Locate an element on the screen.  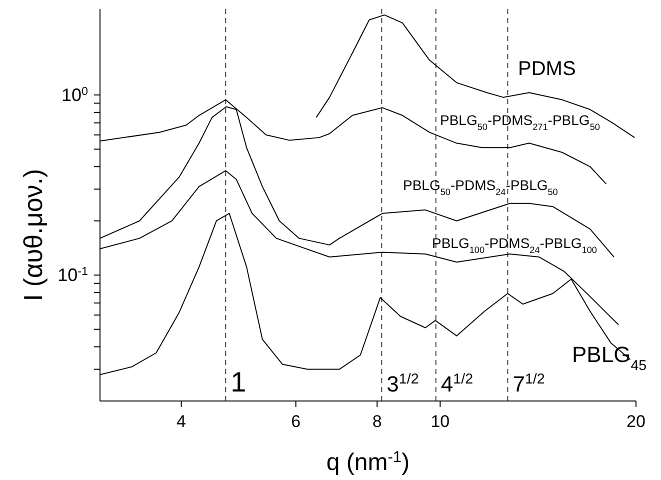
series-label: PBLG$_{50}$-PDMS$_{271}$-PBLG$_{50}$ is located at coordinates (520, 122).